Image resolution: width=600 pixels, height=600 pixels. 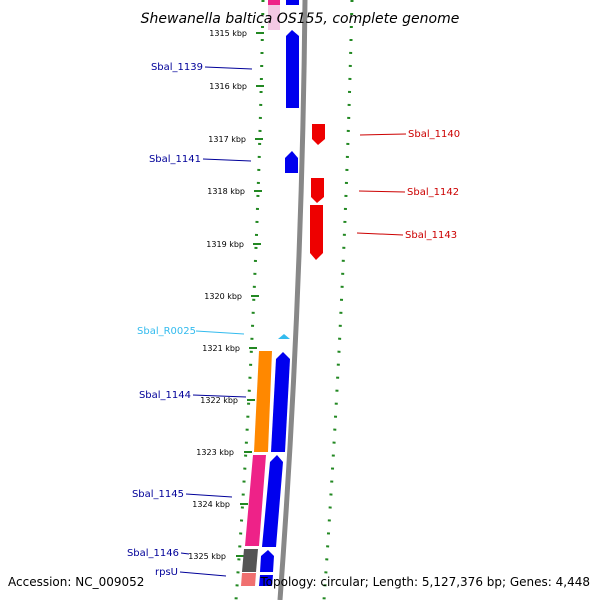 I want to click on gene-label-rpsu: rpsU, so click(x=166, y=572).